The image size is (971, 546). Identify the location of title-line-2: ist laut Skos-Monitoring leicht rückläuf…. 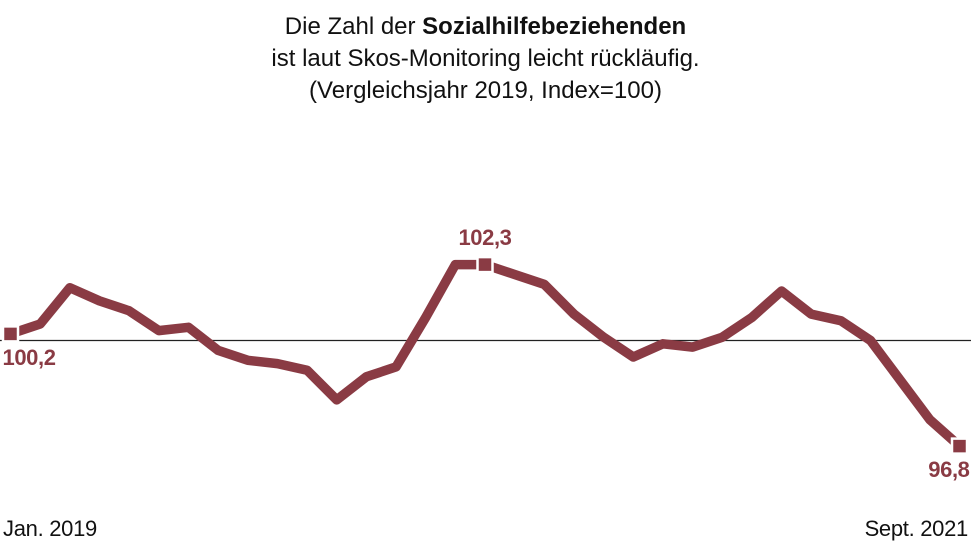
(485, 58).